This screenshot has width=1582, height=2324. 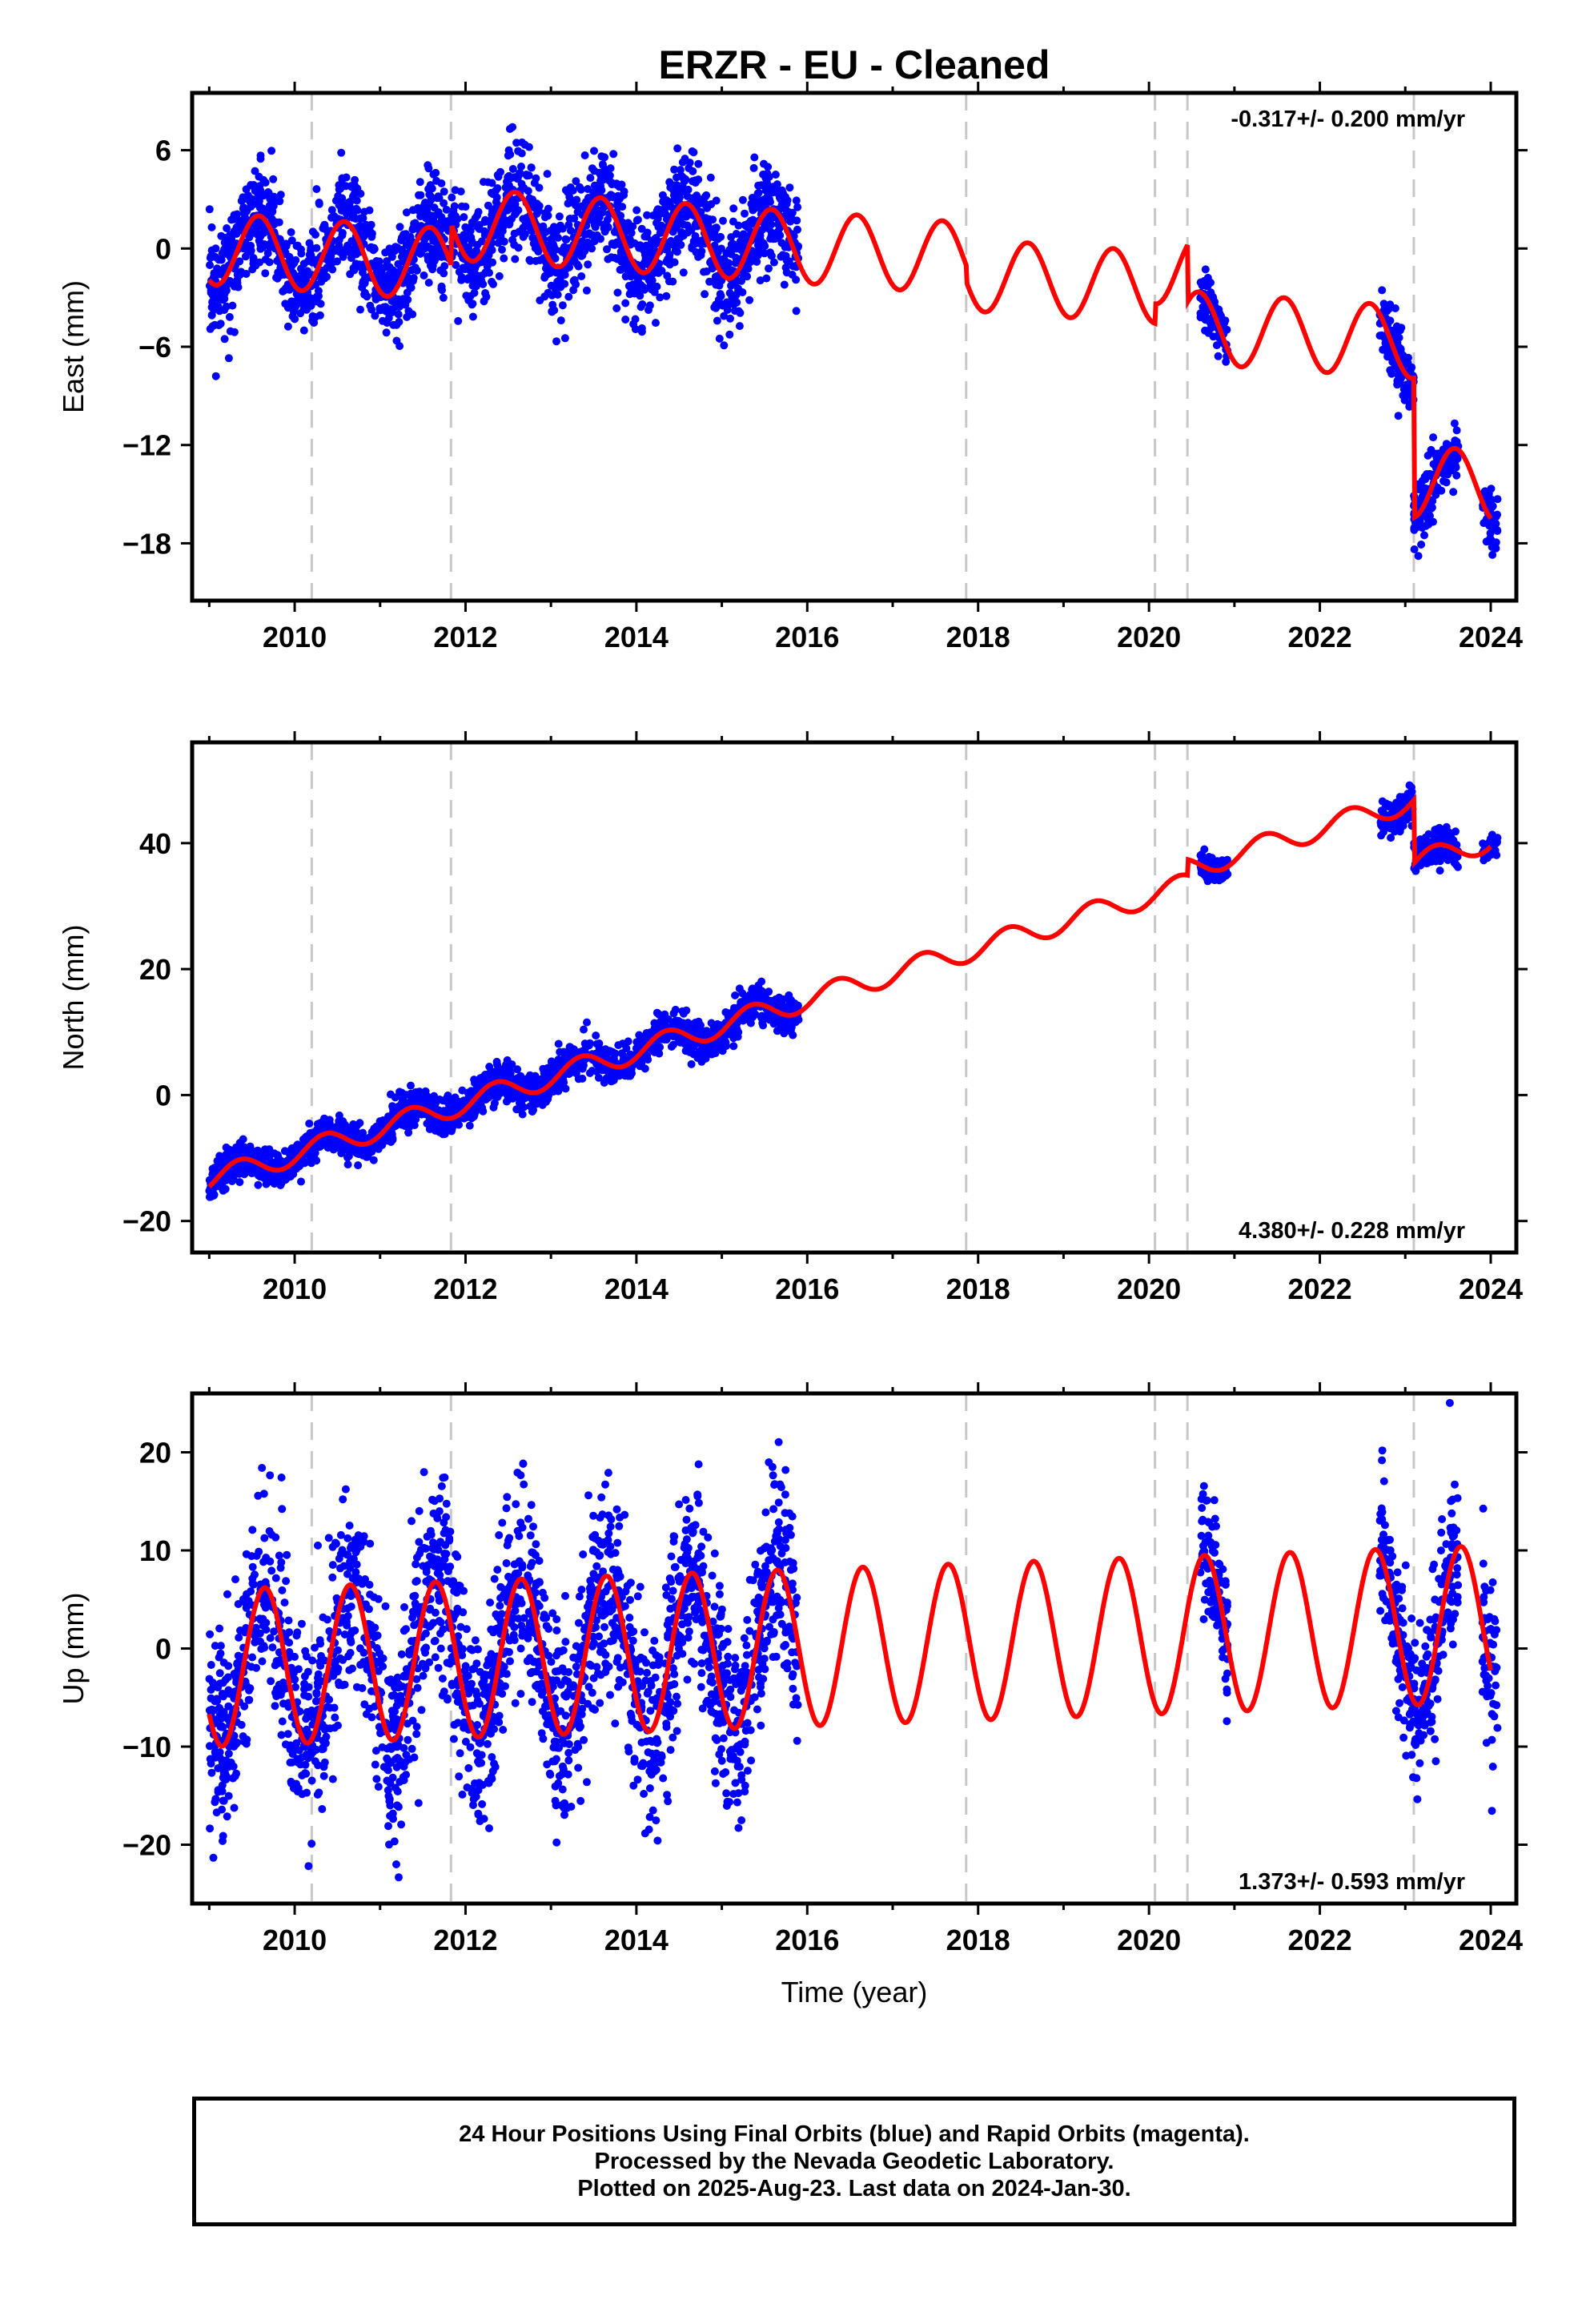 I want to click on x-tick-label: 2010, so click(x=295, y=637).